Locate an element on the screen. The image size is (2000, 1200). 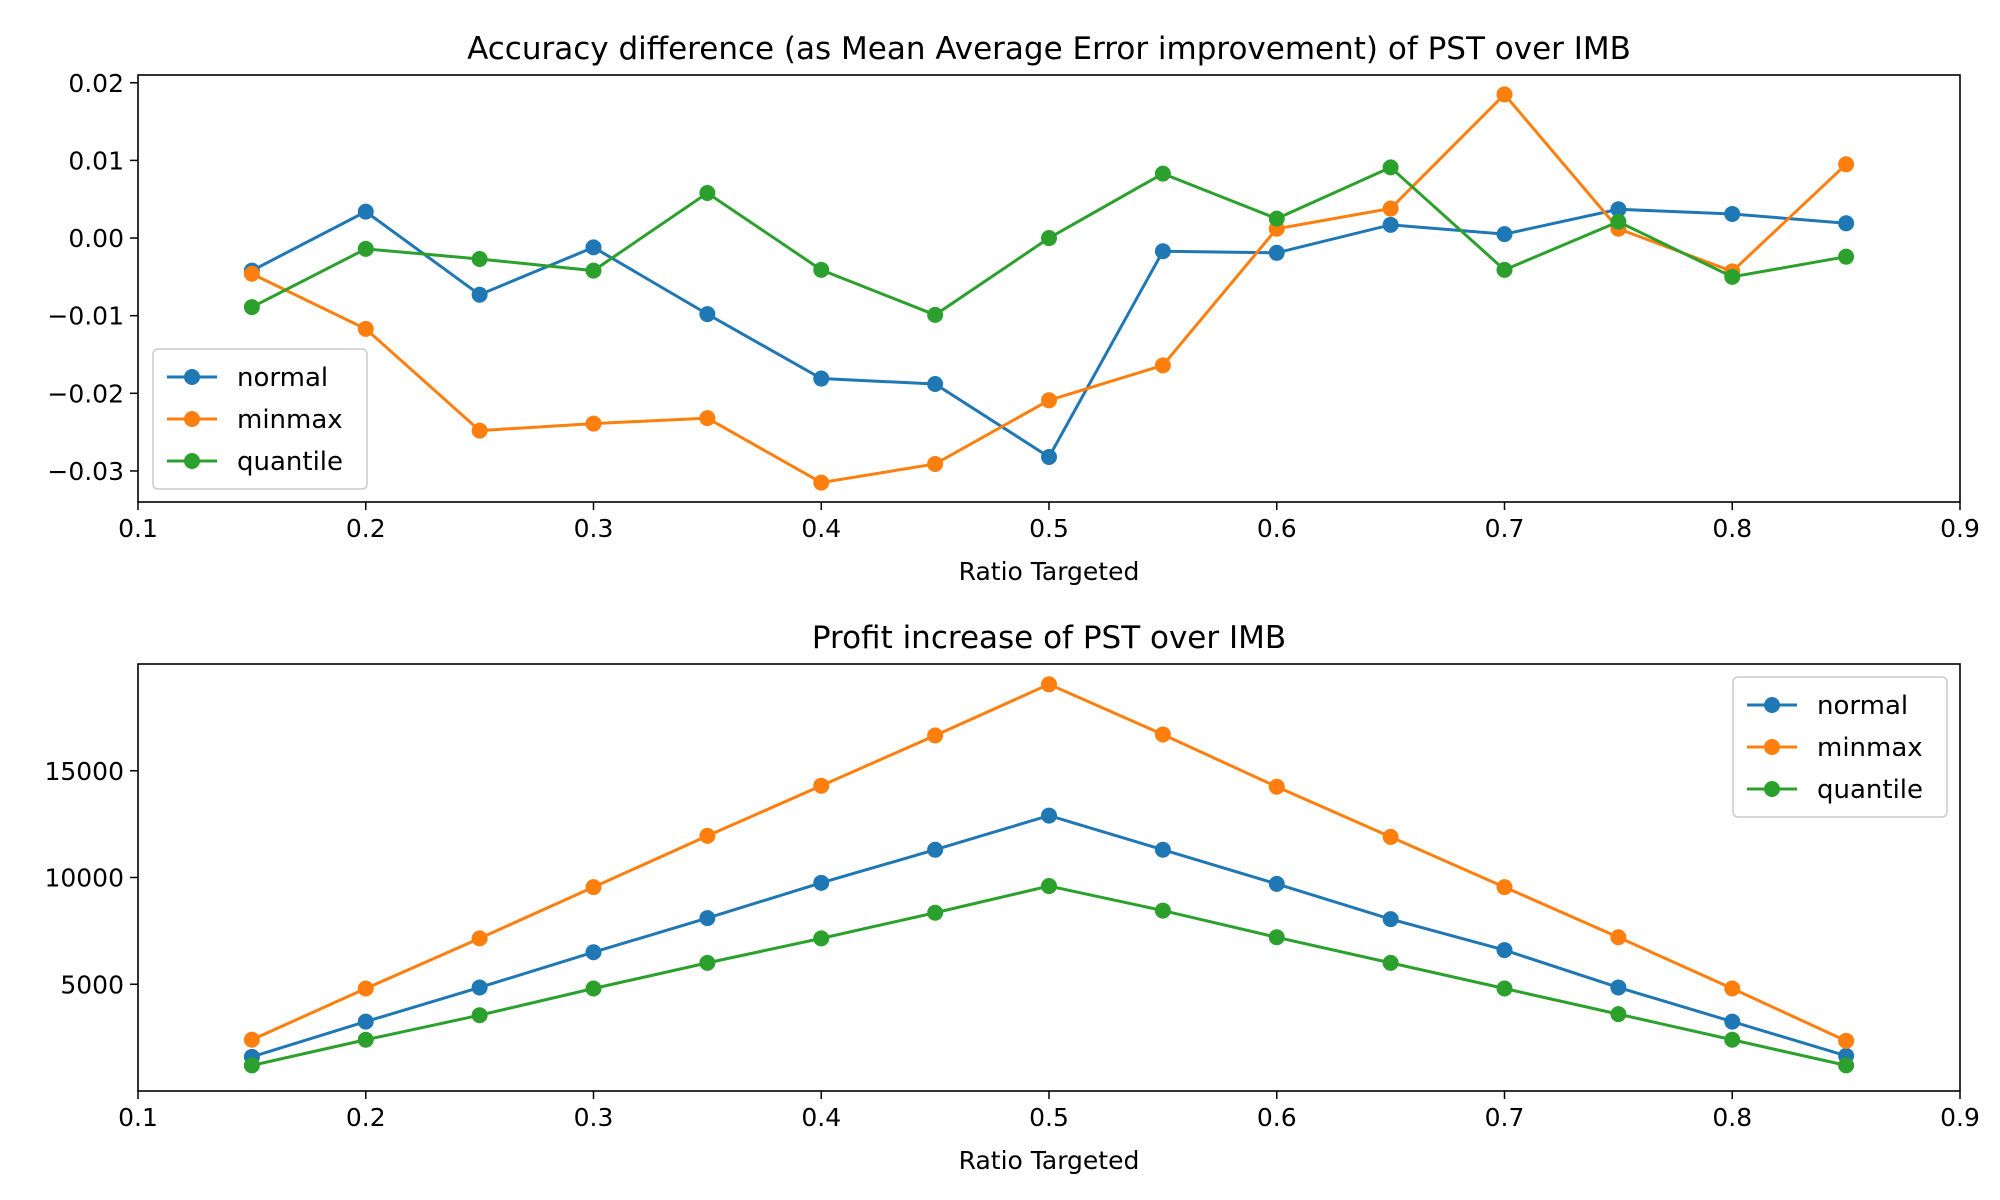
y-tick-label: 5000 is located at coordinates (92, 984).